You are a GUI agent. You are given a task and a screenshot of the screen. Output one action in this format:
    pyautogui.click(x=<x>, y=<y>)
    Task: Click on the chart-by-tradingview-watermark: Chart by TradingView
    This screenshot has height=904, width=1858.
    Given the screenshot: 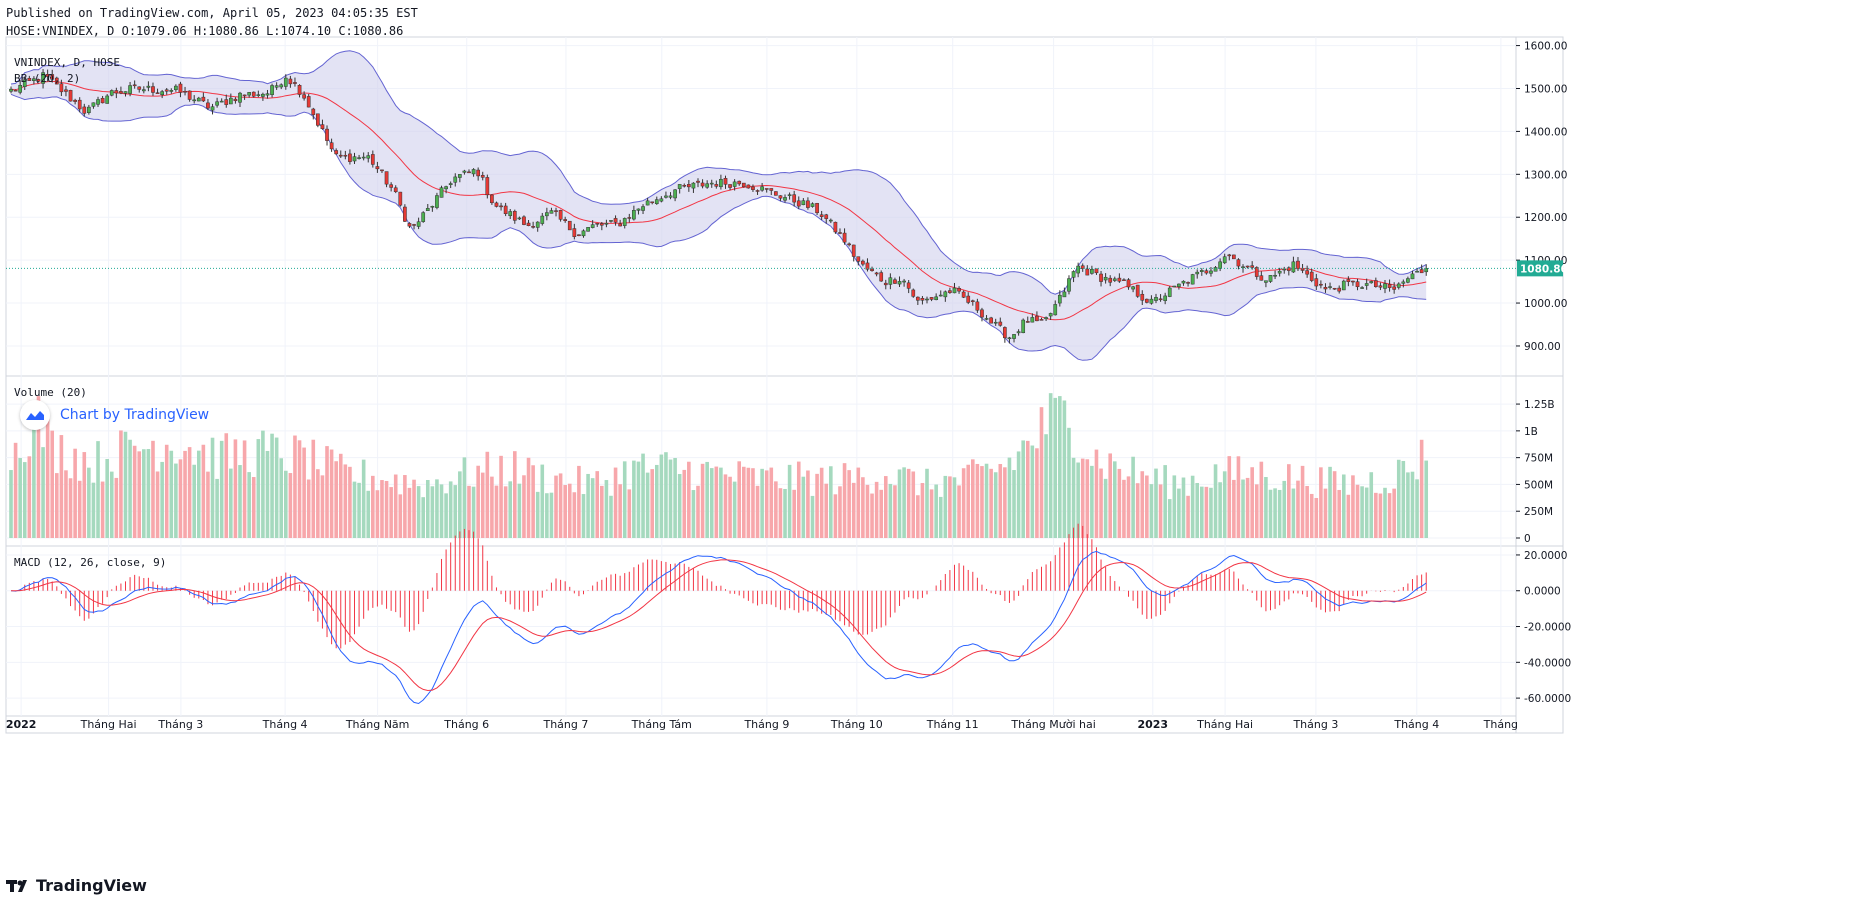 What is the action you would take?
    pyautogui.click(x=114, y=415)
    